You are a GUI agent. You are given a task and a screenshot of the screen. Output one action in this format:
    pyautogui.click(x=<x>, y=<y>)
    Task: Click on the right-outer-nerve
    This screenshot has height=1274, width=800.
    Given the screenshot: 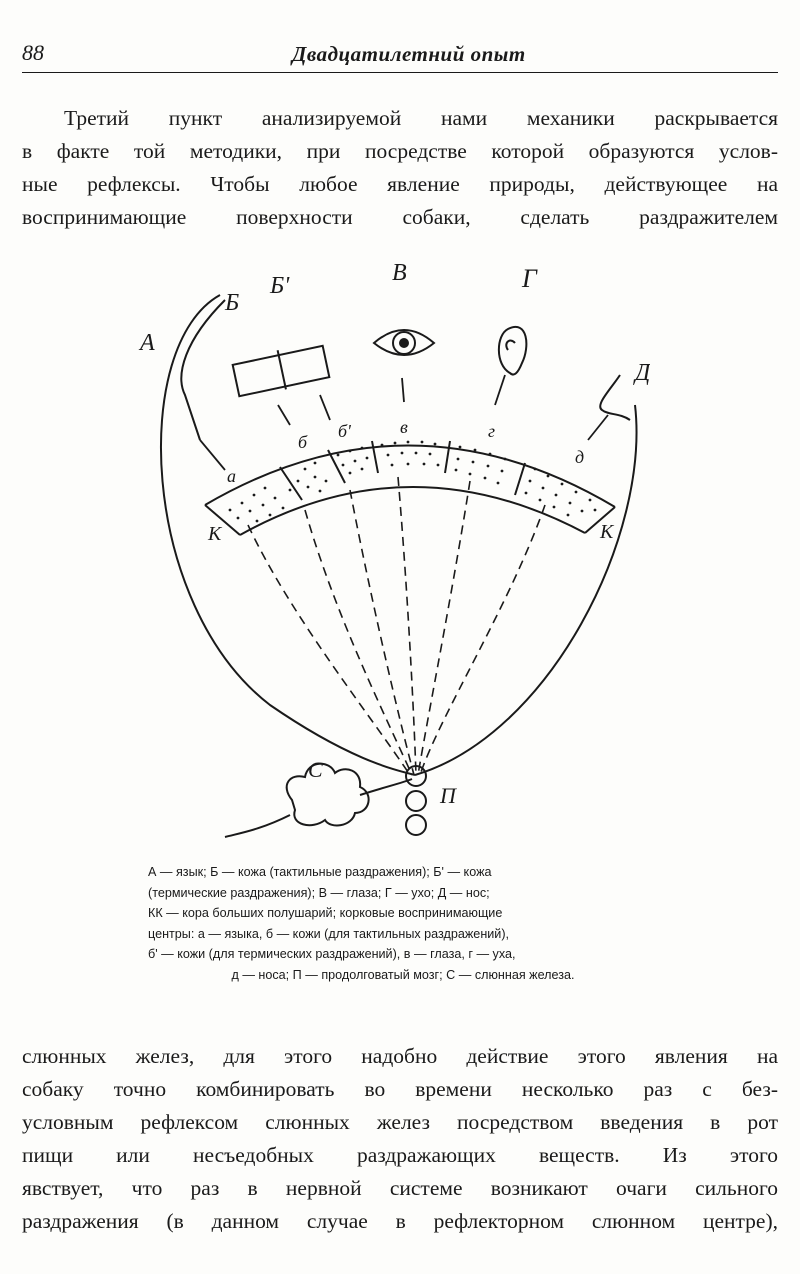 What is the action you would take?
    pyautogui.click(x=526, y=590)
    